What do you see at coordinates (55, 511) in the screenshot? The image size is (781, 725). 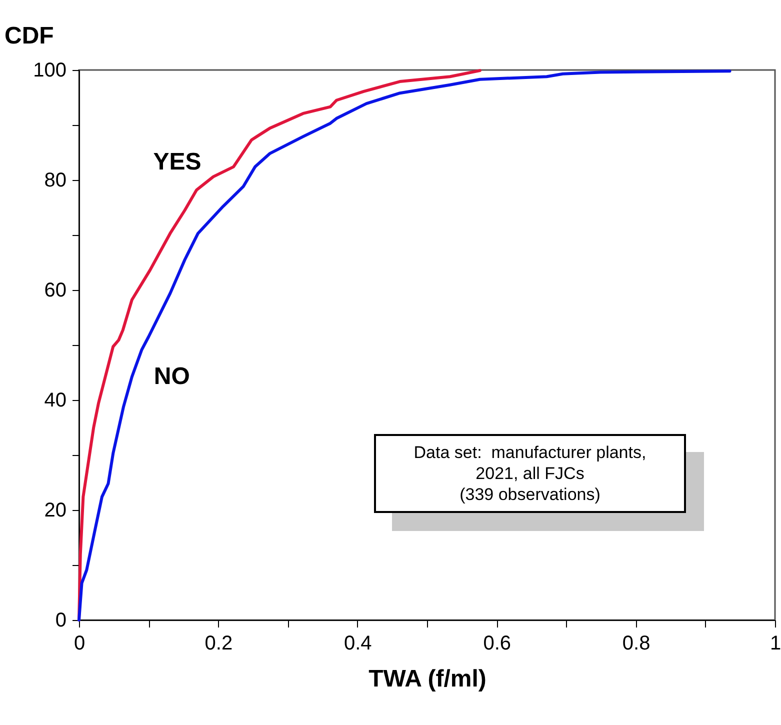 I see `y-tick-label: 20` at bounding box center [55, 511].